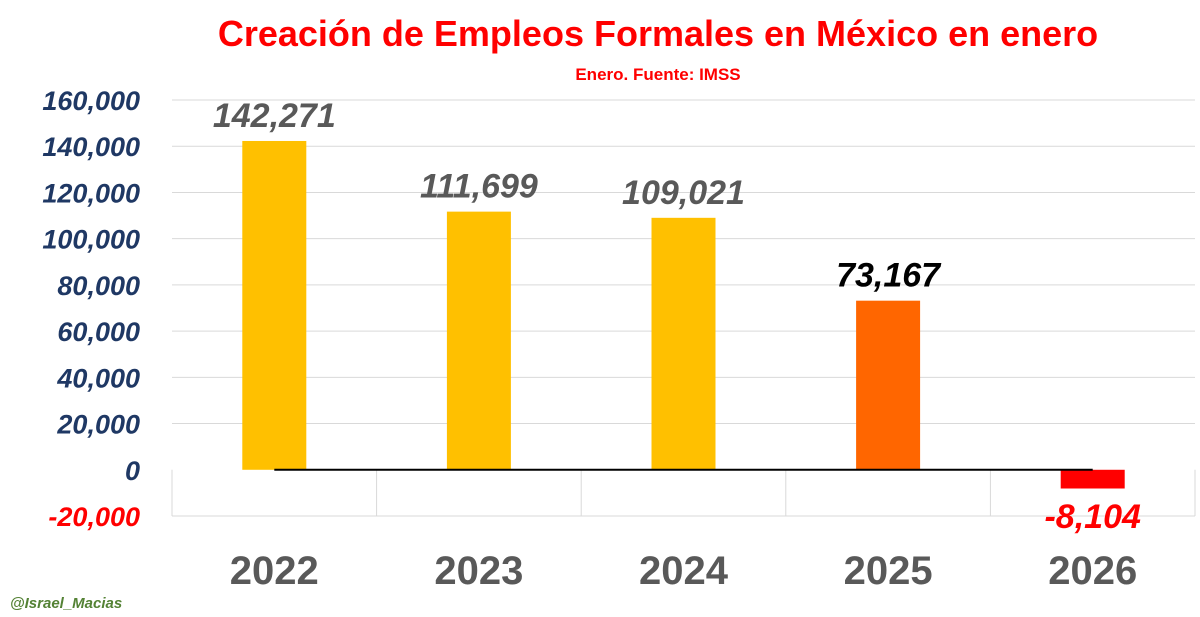 The height and width of the screenshot is (617, 1200). What do you see at coordinates (98, 332) in the screenshot?
I see `y-tick-label: 60,000` at bounding box center [98, 332].